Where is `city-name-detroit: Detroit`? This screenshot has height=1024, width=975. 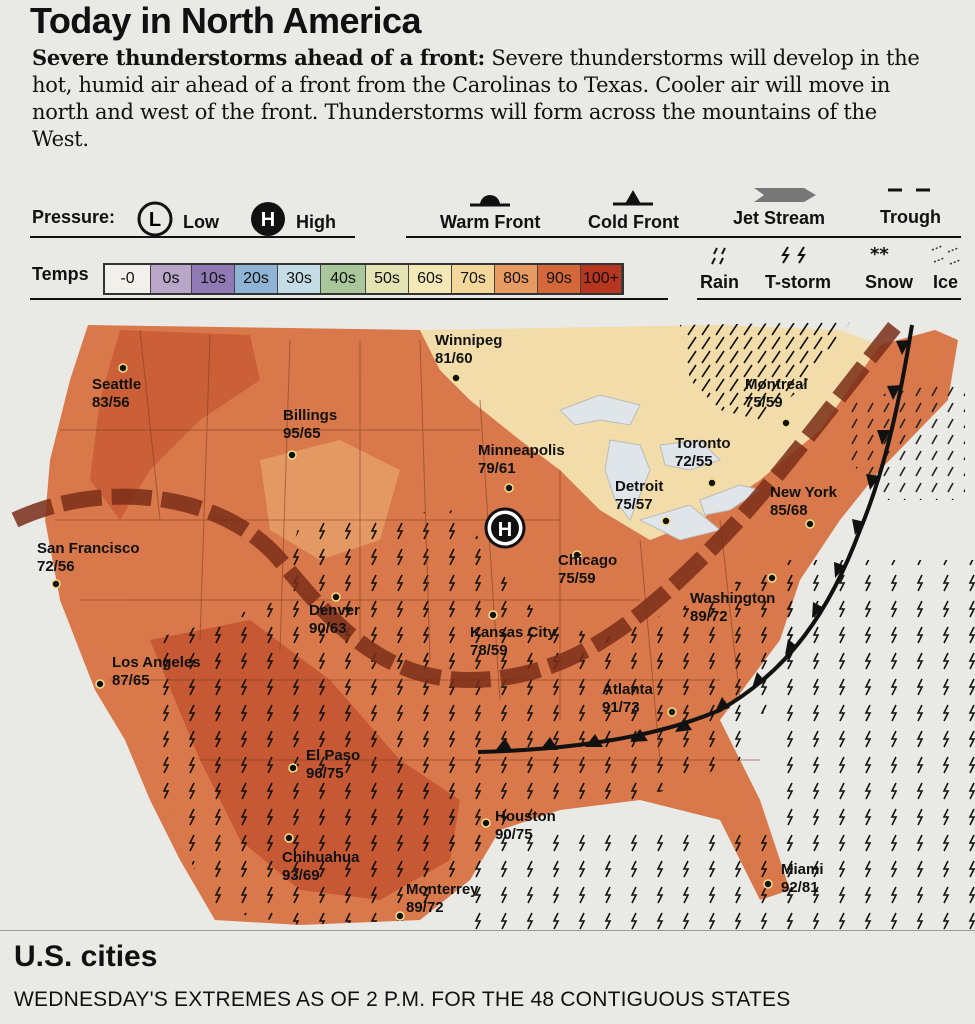
city-name-detroit: Detroit is located at coordinates (639, 486).